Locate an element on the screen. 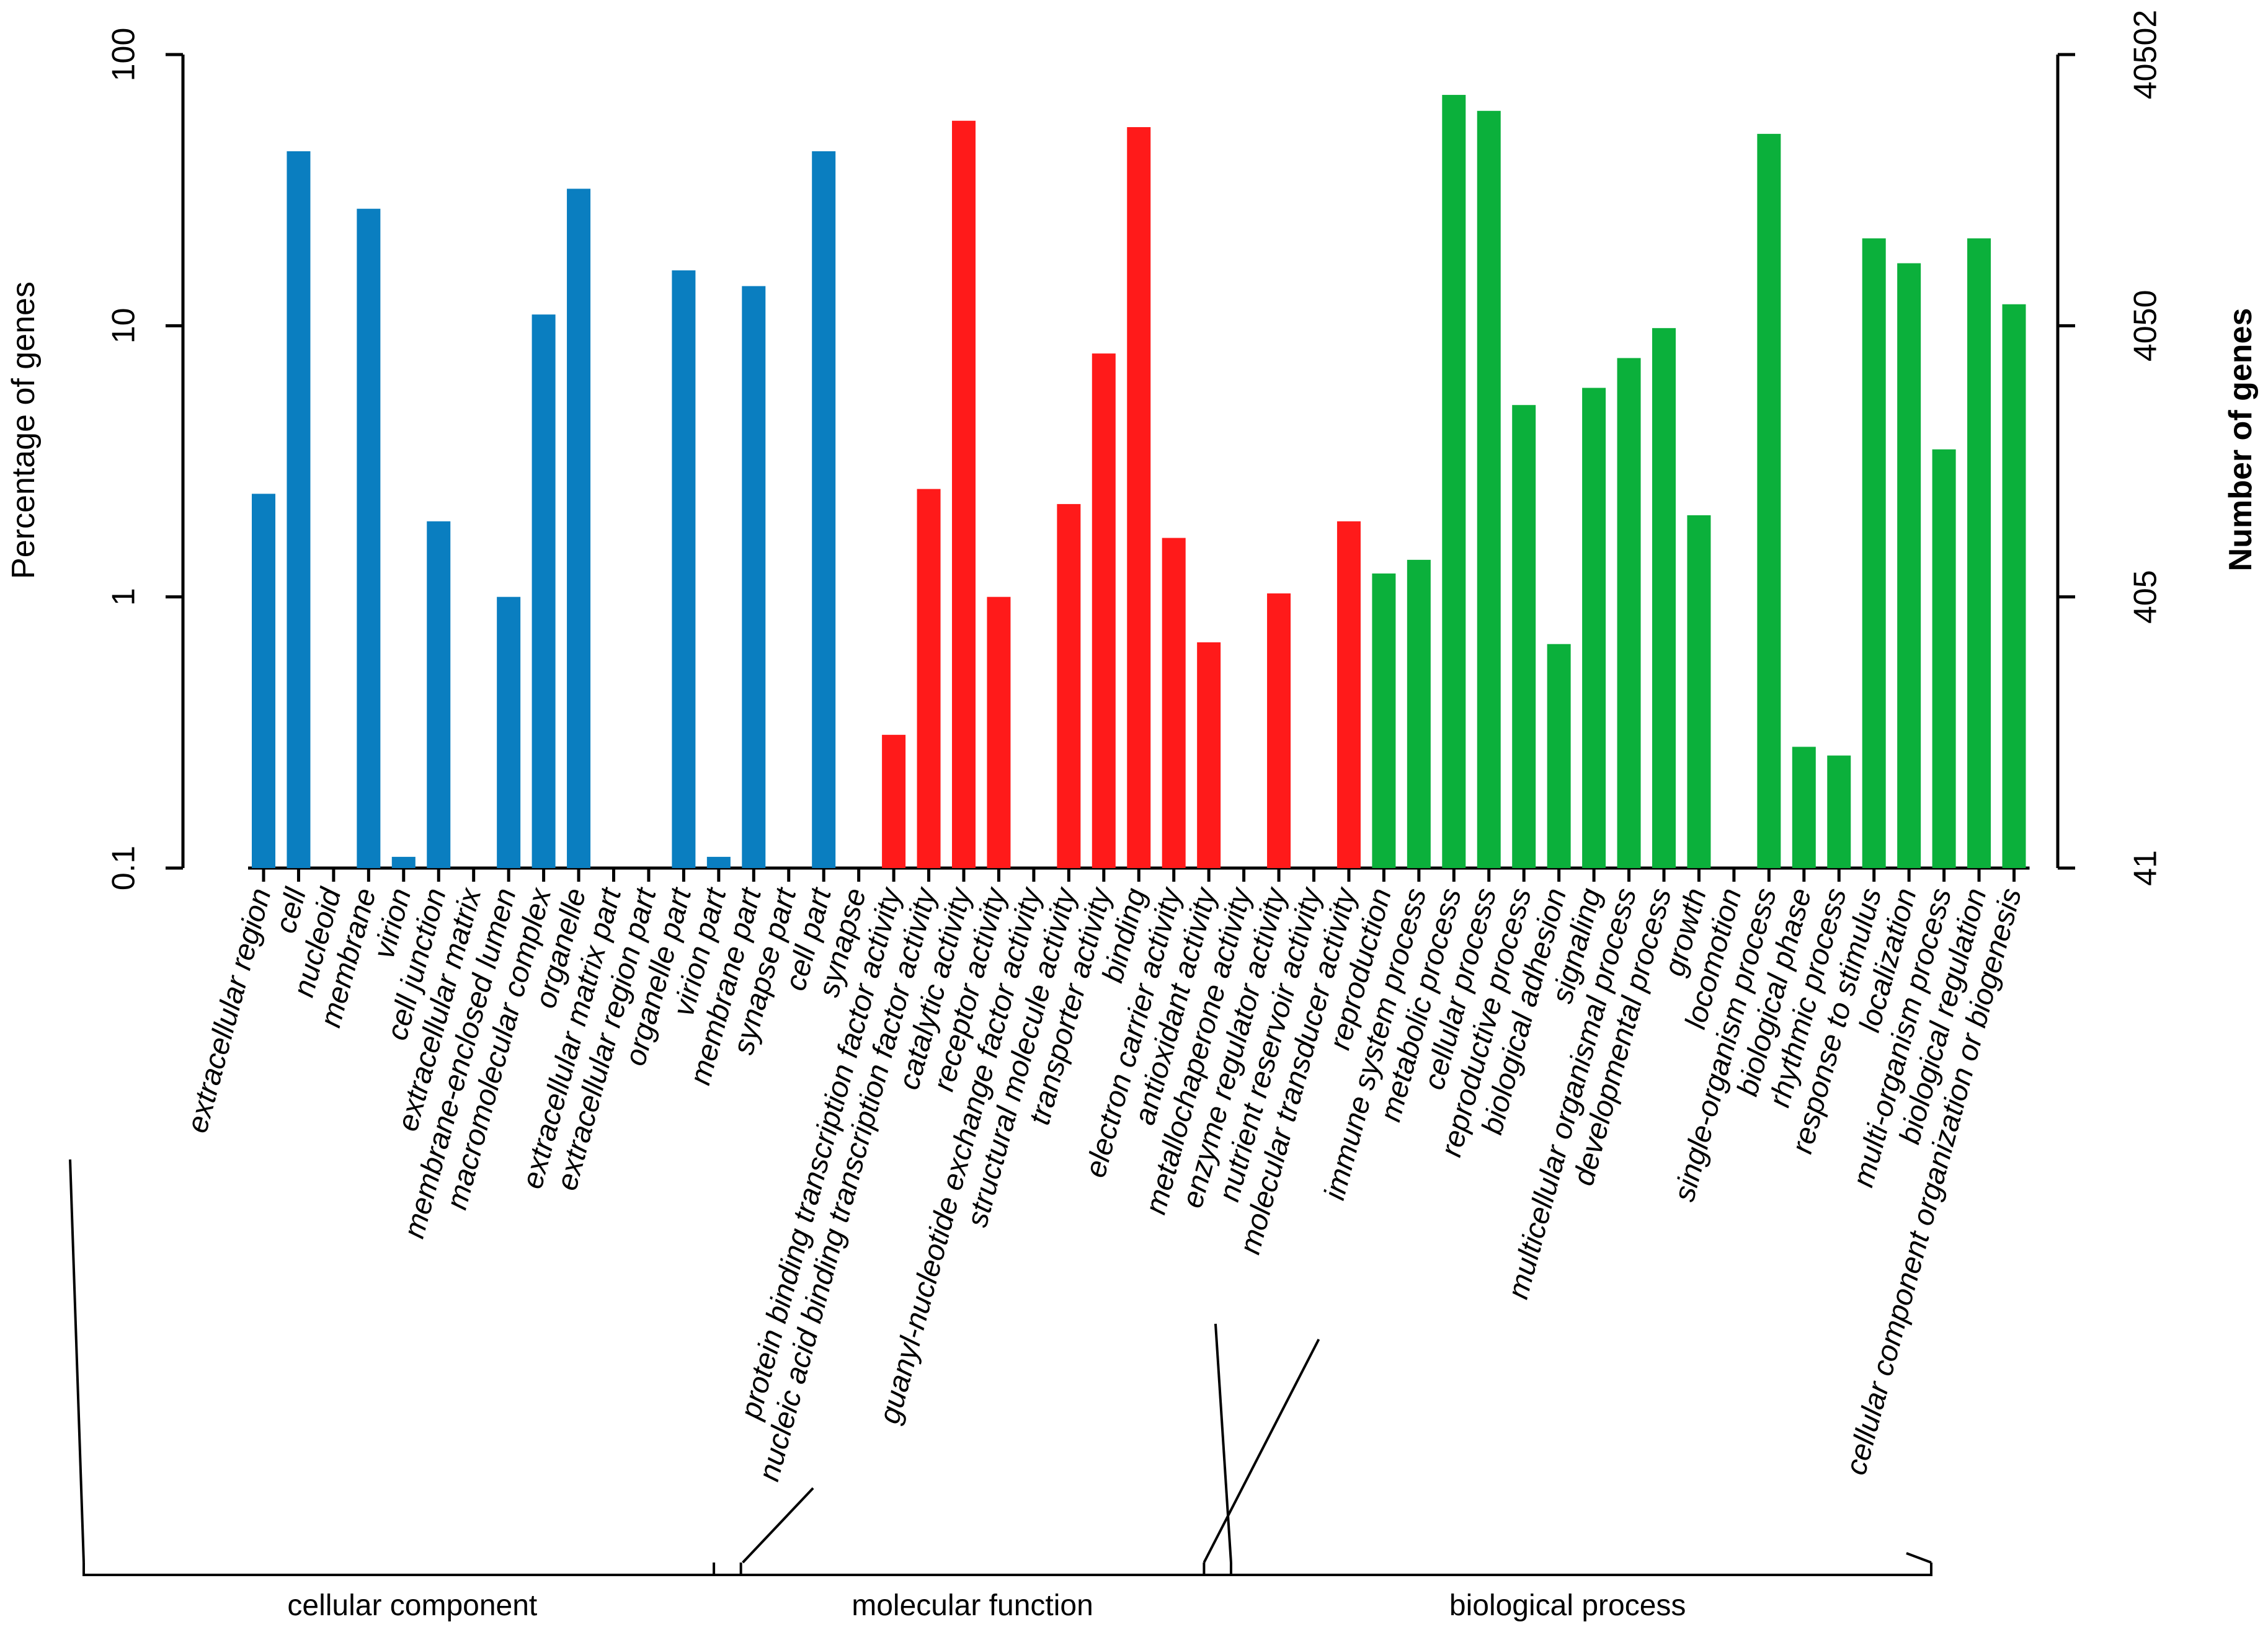  right-tick-label: 40502 is located at coordinates (2146, 55).